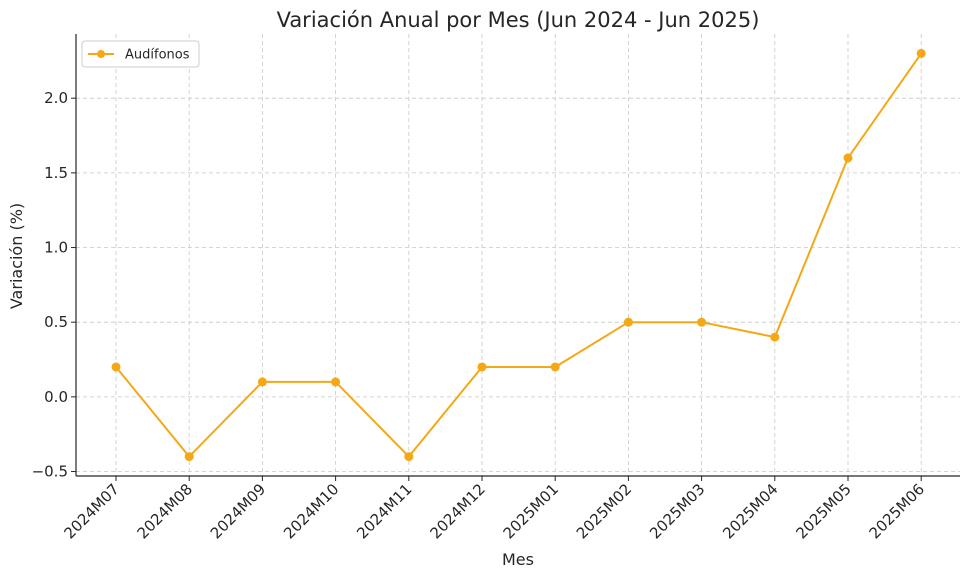  I want to click on x-tick-label: 2024M07, so click(91, 511).